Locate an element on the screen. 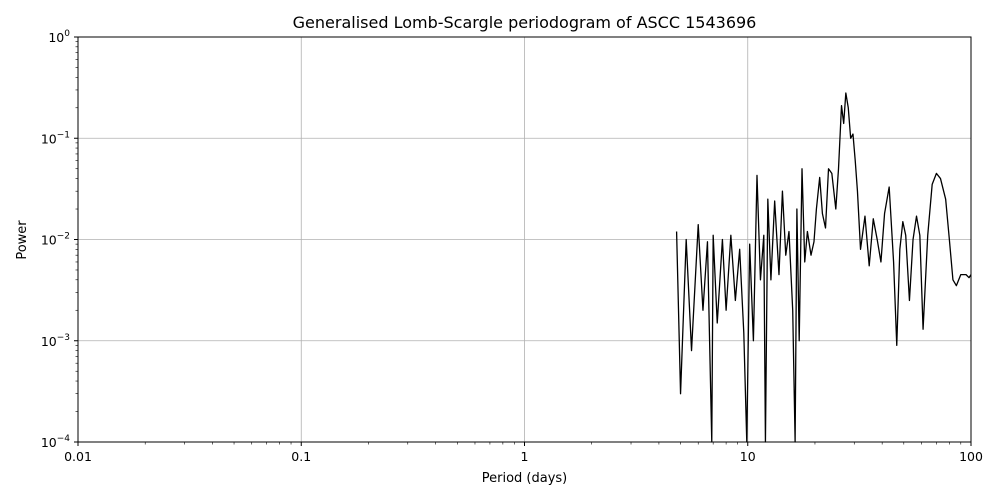 The image size is (1000, 500). y-tick-labels: 10⁻⁴ 10⁻³ 10⁻² 10⁻¹ 10⁰ is located at coordinates (55, 239).